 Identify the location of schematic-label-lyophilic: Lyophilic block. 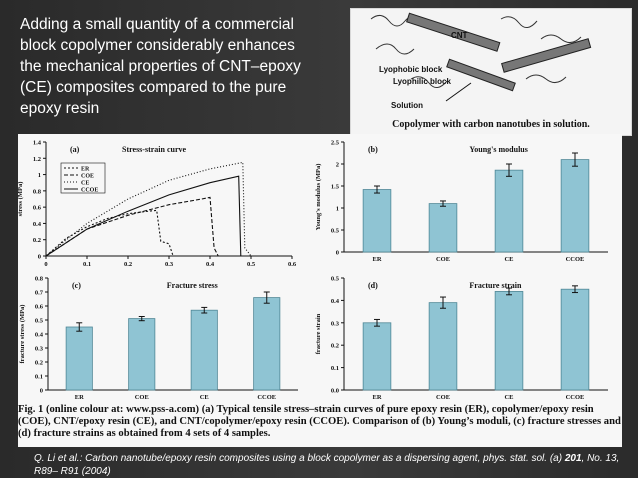
(422, 81).